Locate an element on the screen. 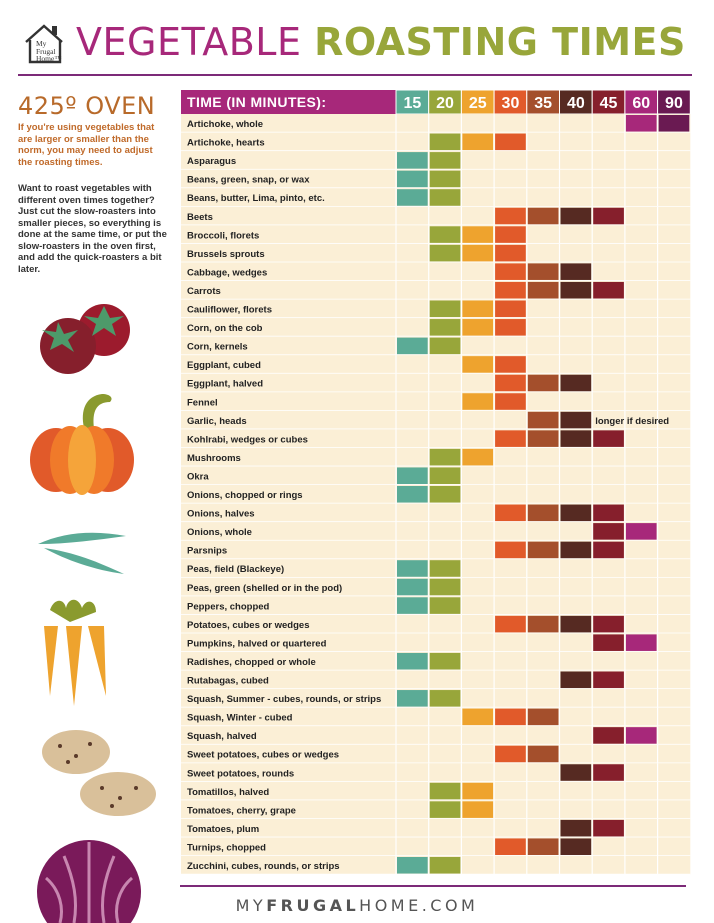 The image size is (714, 923). vegetable-label: Asparagus is located at coordinates (211, 161).